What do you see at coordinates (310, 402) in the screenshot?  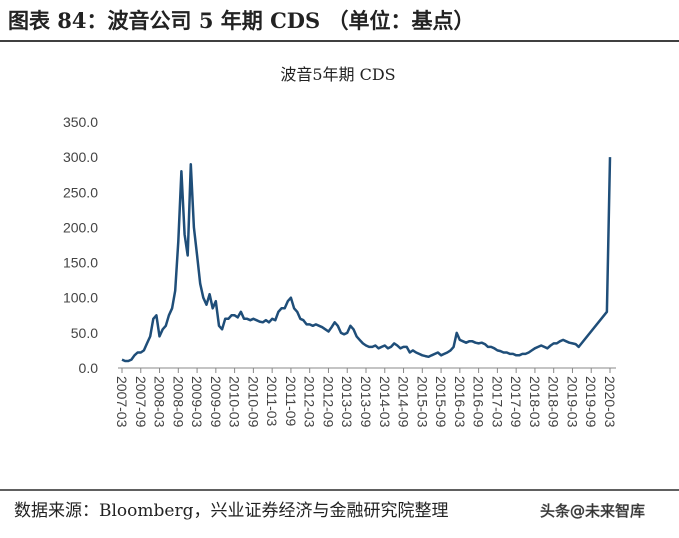 I see `x-tick-label: 2012-03` at bounding box center [310, 402].